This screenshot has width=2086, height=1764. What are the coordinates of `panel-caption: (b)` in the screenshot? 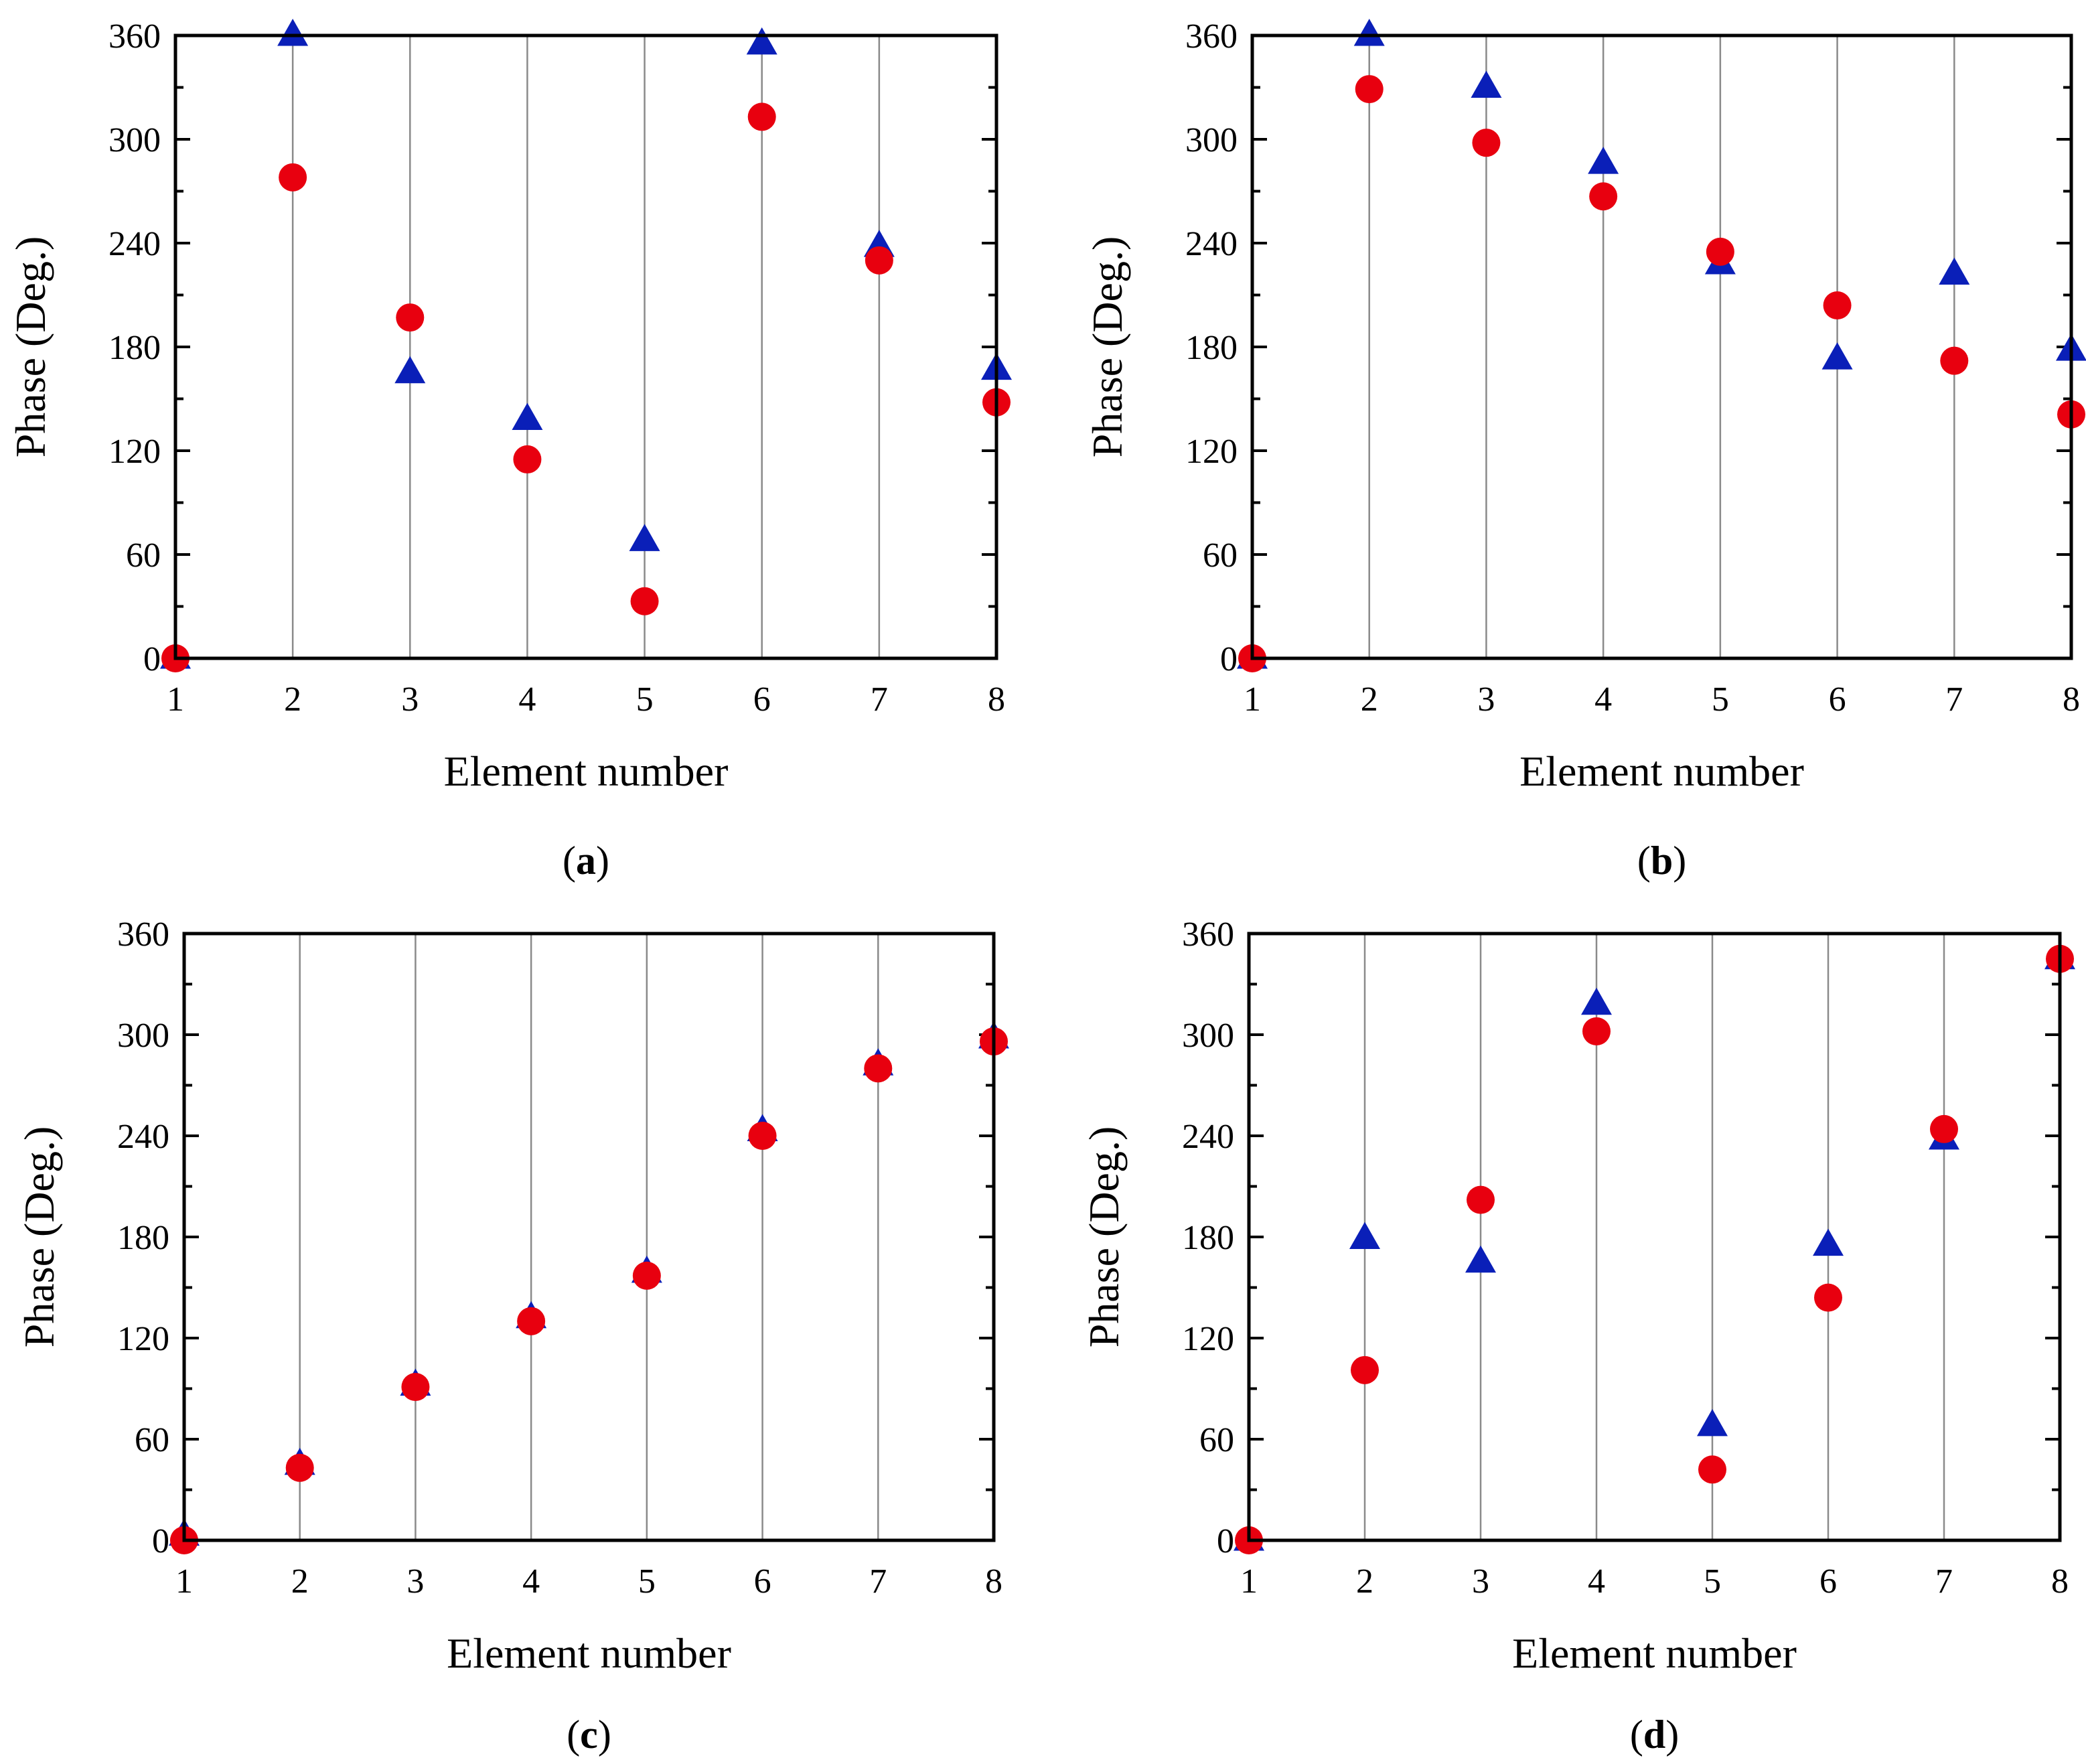 It's located at (1661, 860).